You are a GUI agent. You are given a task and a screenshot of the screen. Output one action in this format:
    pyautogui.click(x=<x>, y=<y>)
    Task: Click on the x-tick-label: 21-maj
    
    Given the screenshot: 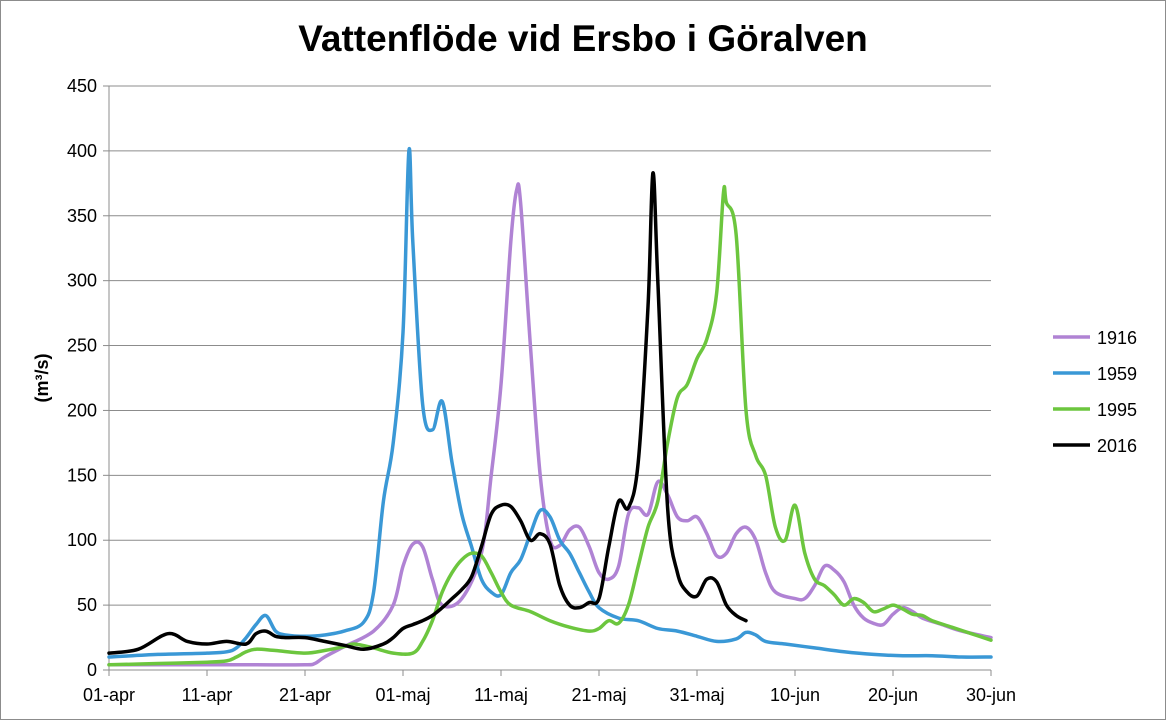 What is the action you would take?
    pyautogui.click(x=598, y=695)
    